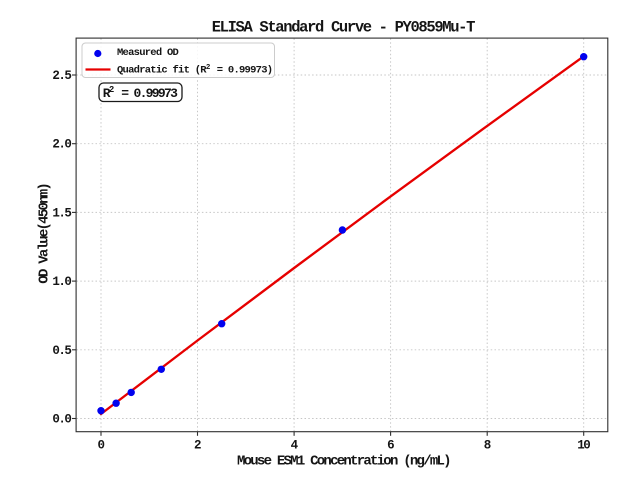  Describe the element at coordinates (61, 76) in the screenshot. I see `svg-text: 2.5` at that location.